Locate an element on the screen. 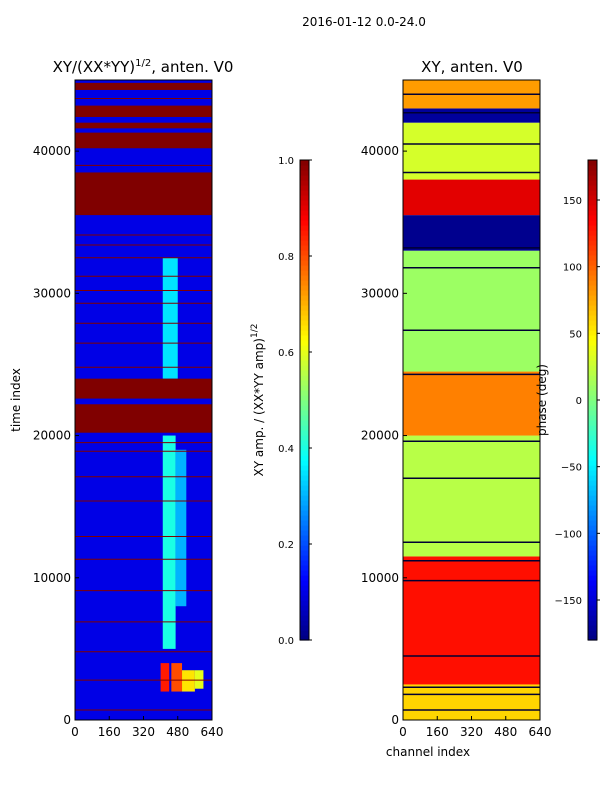 This screenshot has height=800, width=600. x-tick-label: 0 is located at coordinates (75, 732).